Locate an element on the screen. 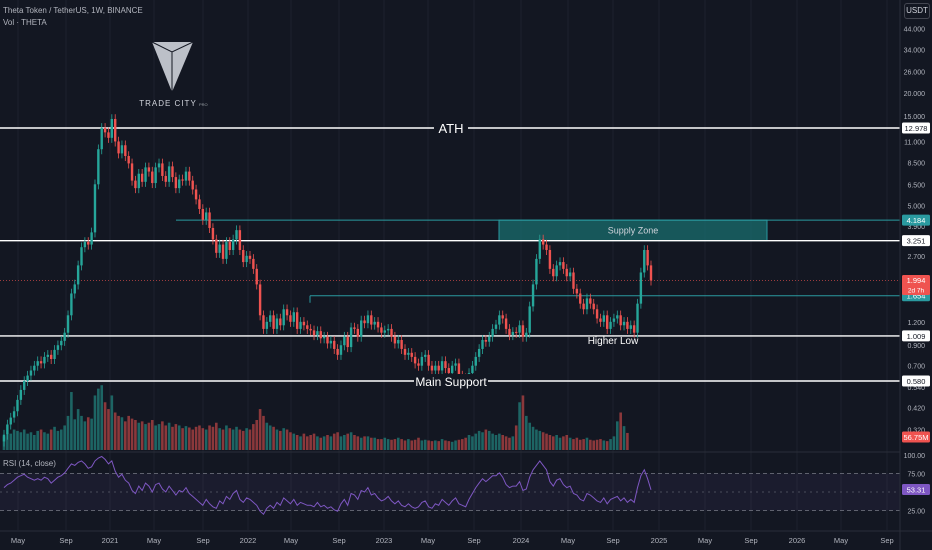  volume-legend: Vol · THETA is located at coordinates (25, 22).